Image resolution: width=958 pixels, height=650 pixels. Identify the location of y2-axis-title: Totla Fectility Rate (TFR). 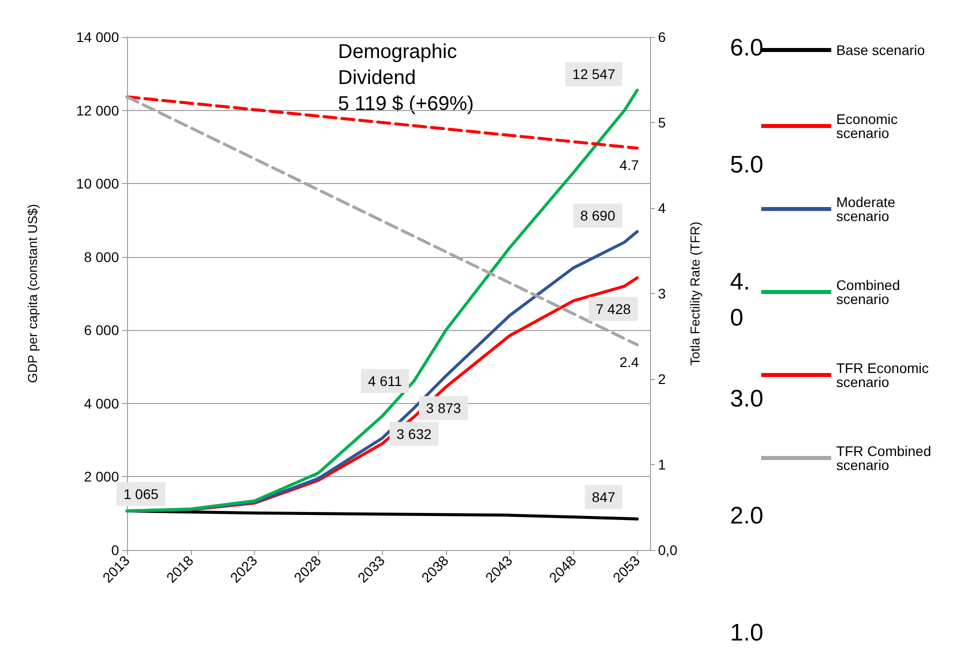
(694, 294).